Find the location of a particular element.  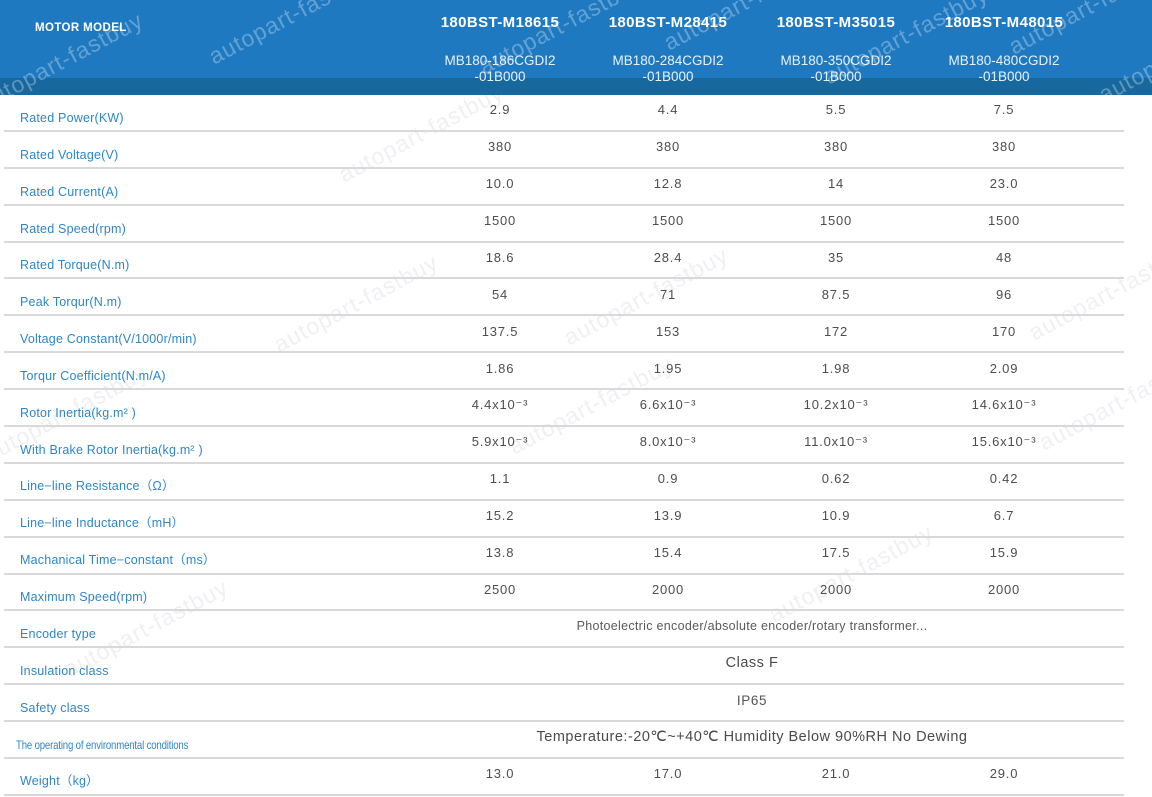

column-header-4: 180BST-M48015 MB180-480CGDI2 -01B000 is located at coordinates (1004, 47).